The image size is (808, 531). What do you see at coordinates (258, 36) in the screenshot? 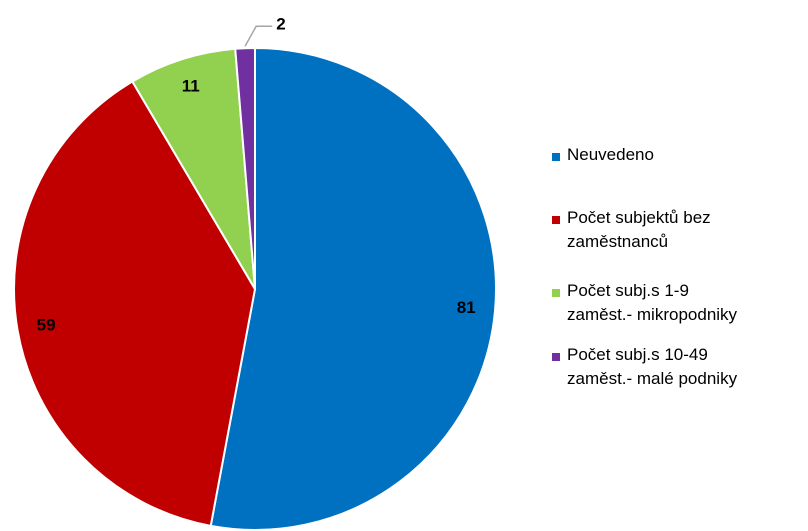
I see `leader-line` at bounding box center [258, 36].